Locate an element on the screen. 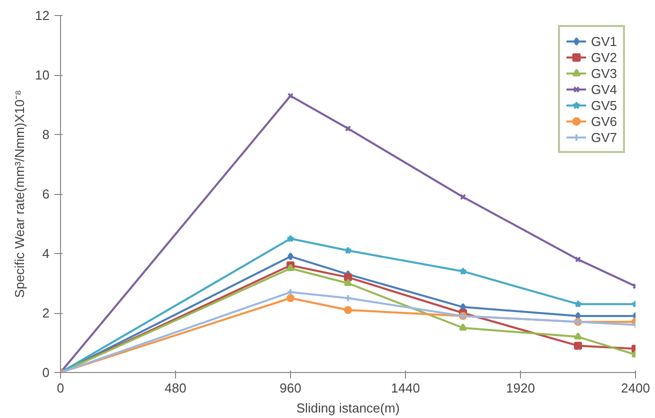  legend-label: GV6 is located at coordinates (603, 121).